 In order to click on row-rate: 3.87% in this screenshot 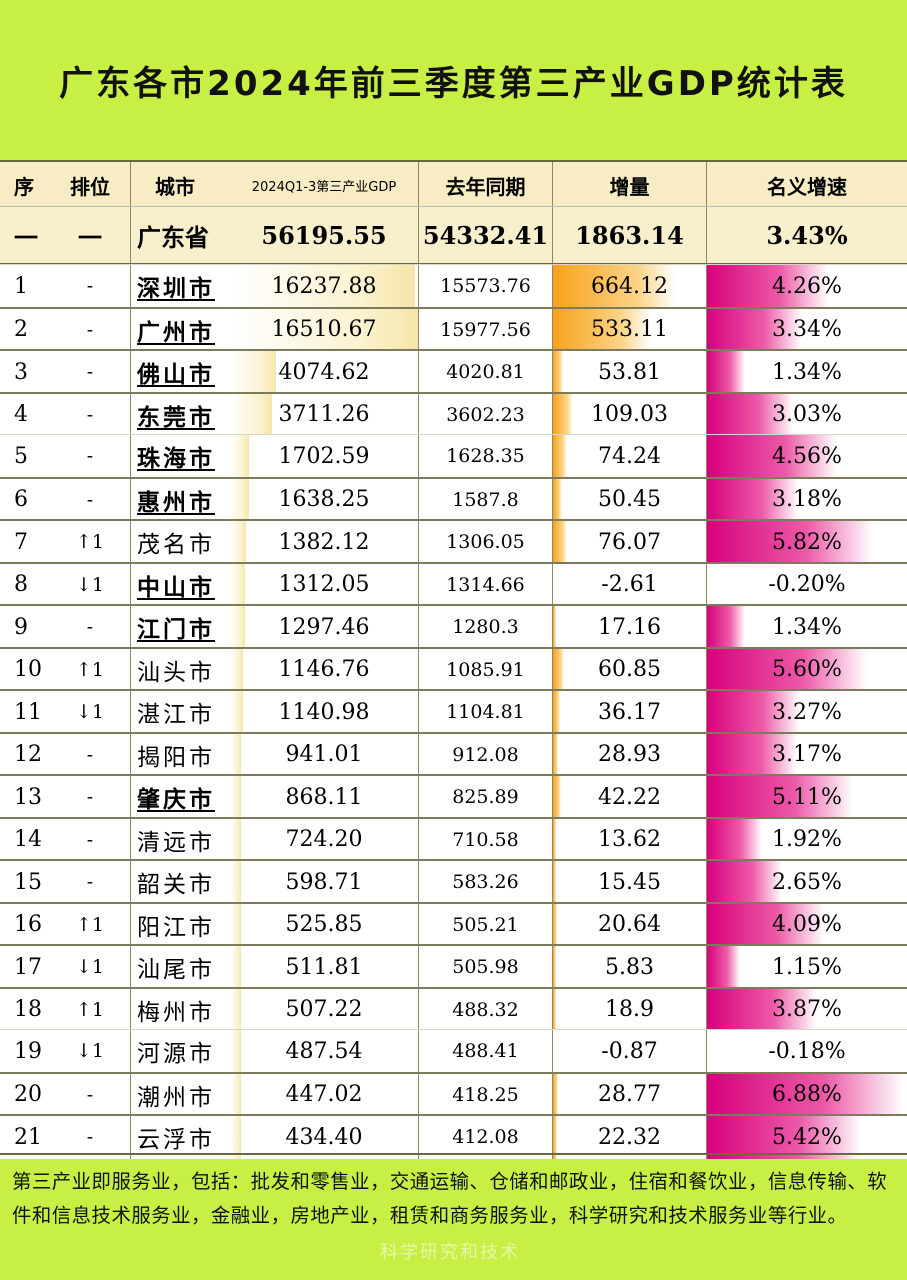, I will do `click(806, 1009)`.